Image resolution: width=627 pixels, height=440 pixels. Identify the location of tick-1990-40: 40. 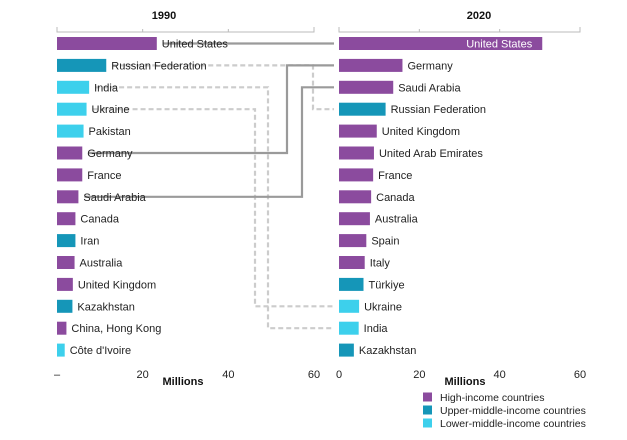
(228, 375).